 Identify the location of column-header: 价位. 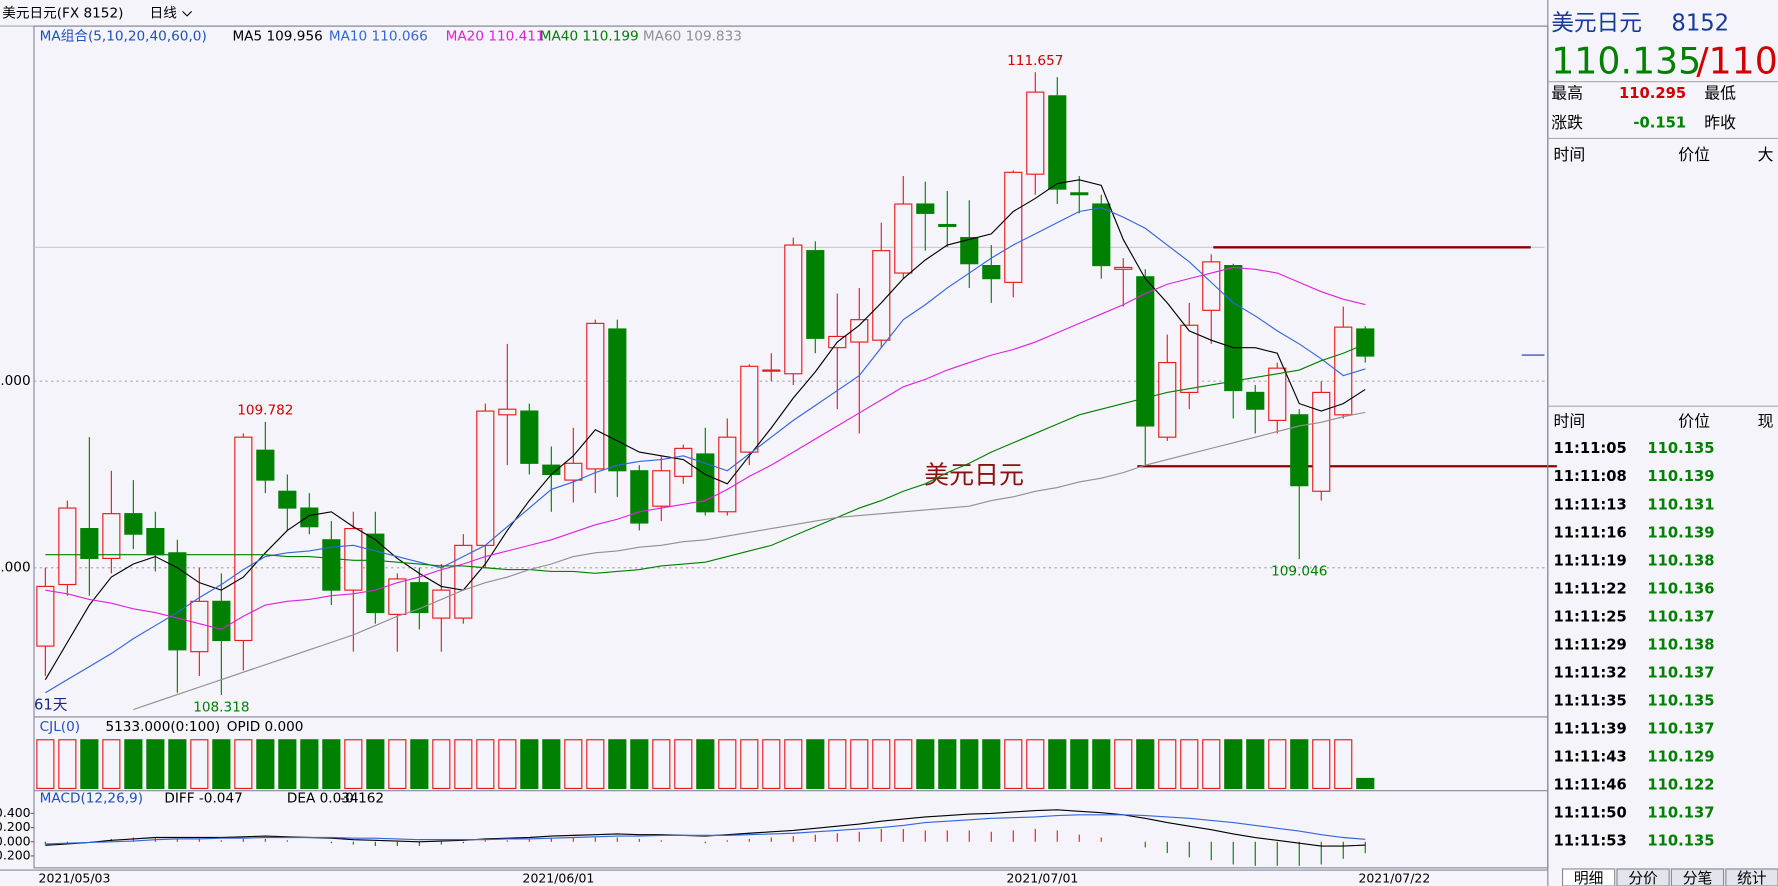
(1694, 421).